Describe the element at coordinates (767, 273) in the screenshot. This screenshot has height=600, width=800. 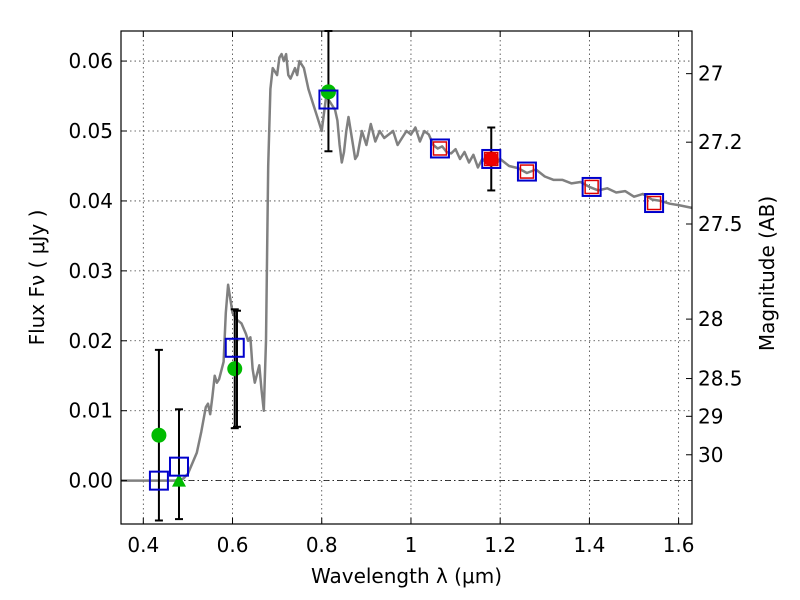
I see `y2-axis-label: Magnitude (AB)` at that location.